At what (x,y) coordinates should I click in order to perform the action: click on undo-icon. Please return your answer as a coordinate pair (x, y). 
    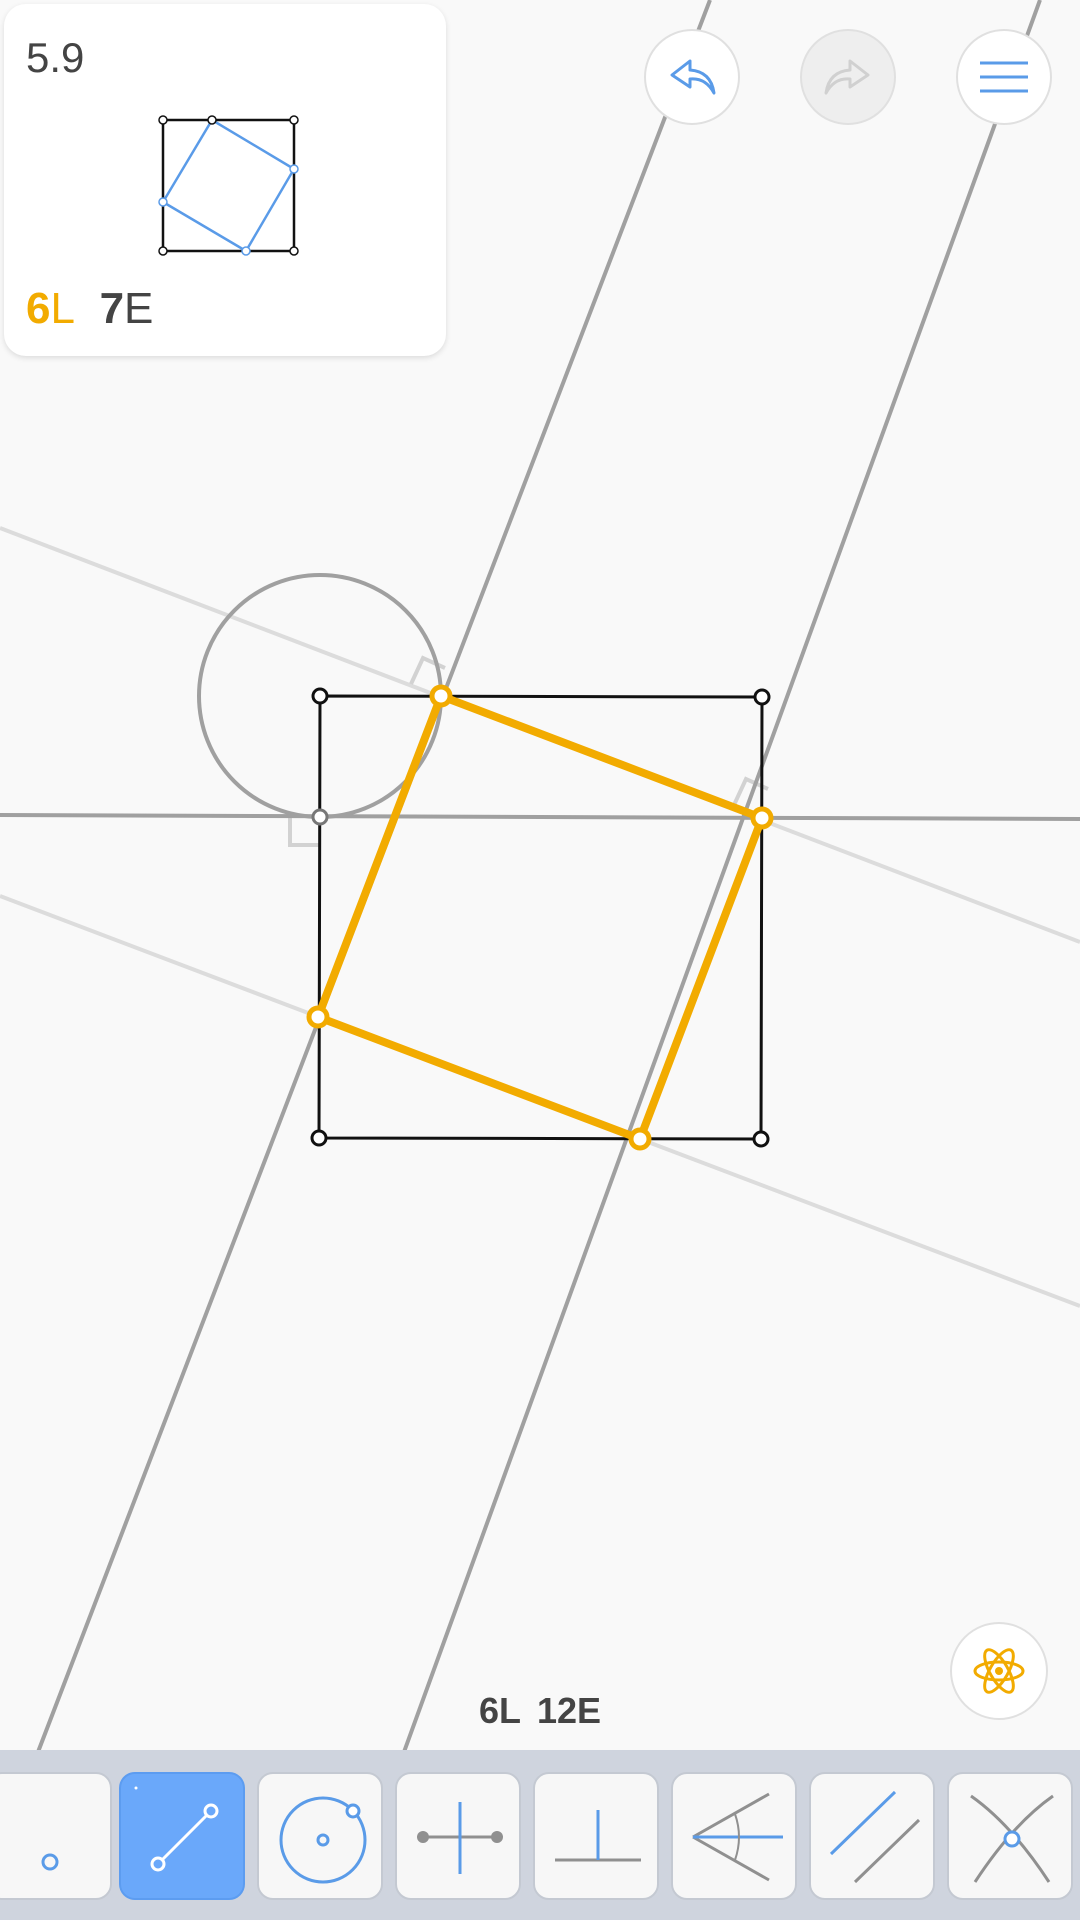
    Looking at the image, I should click on (693, 77).